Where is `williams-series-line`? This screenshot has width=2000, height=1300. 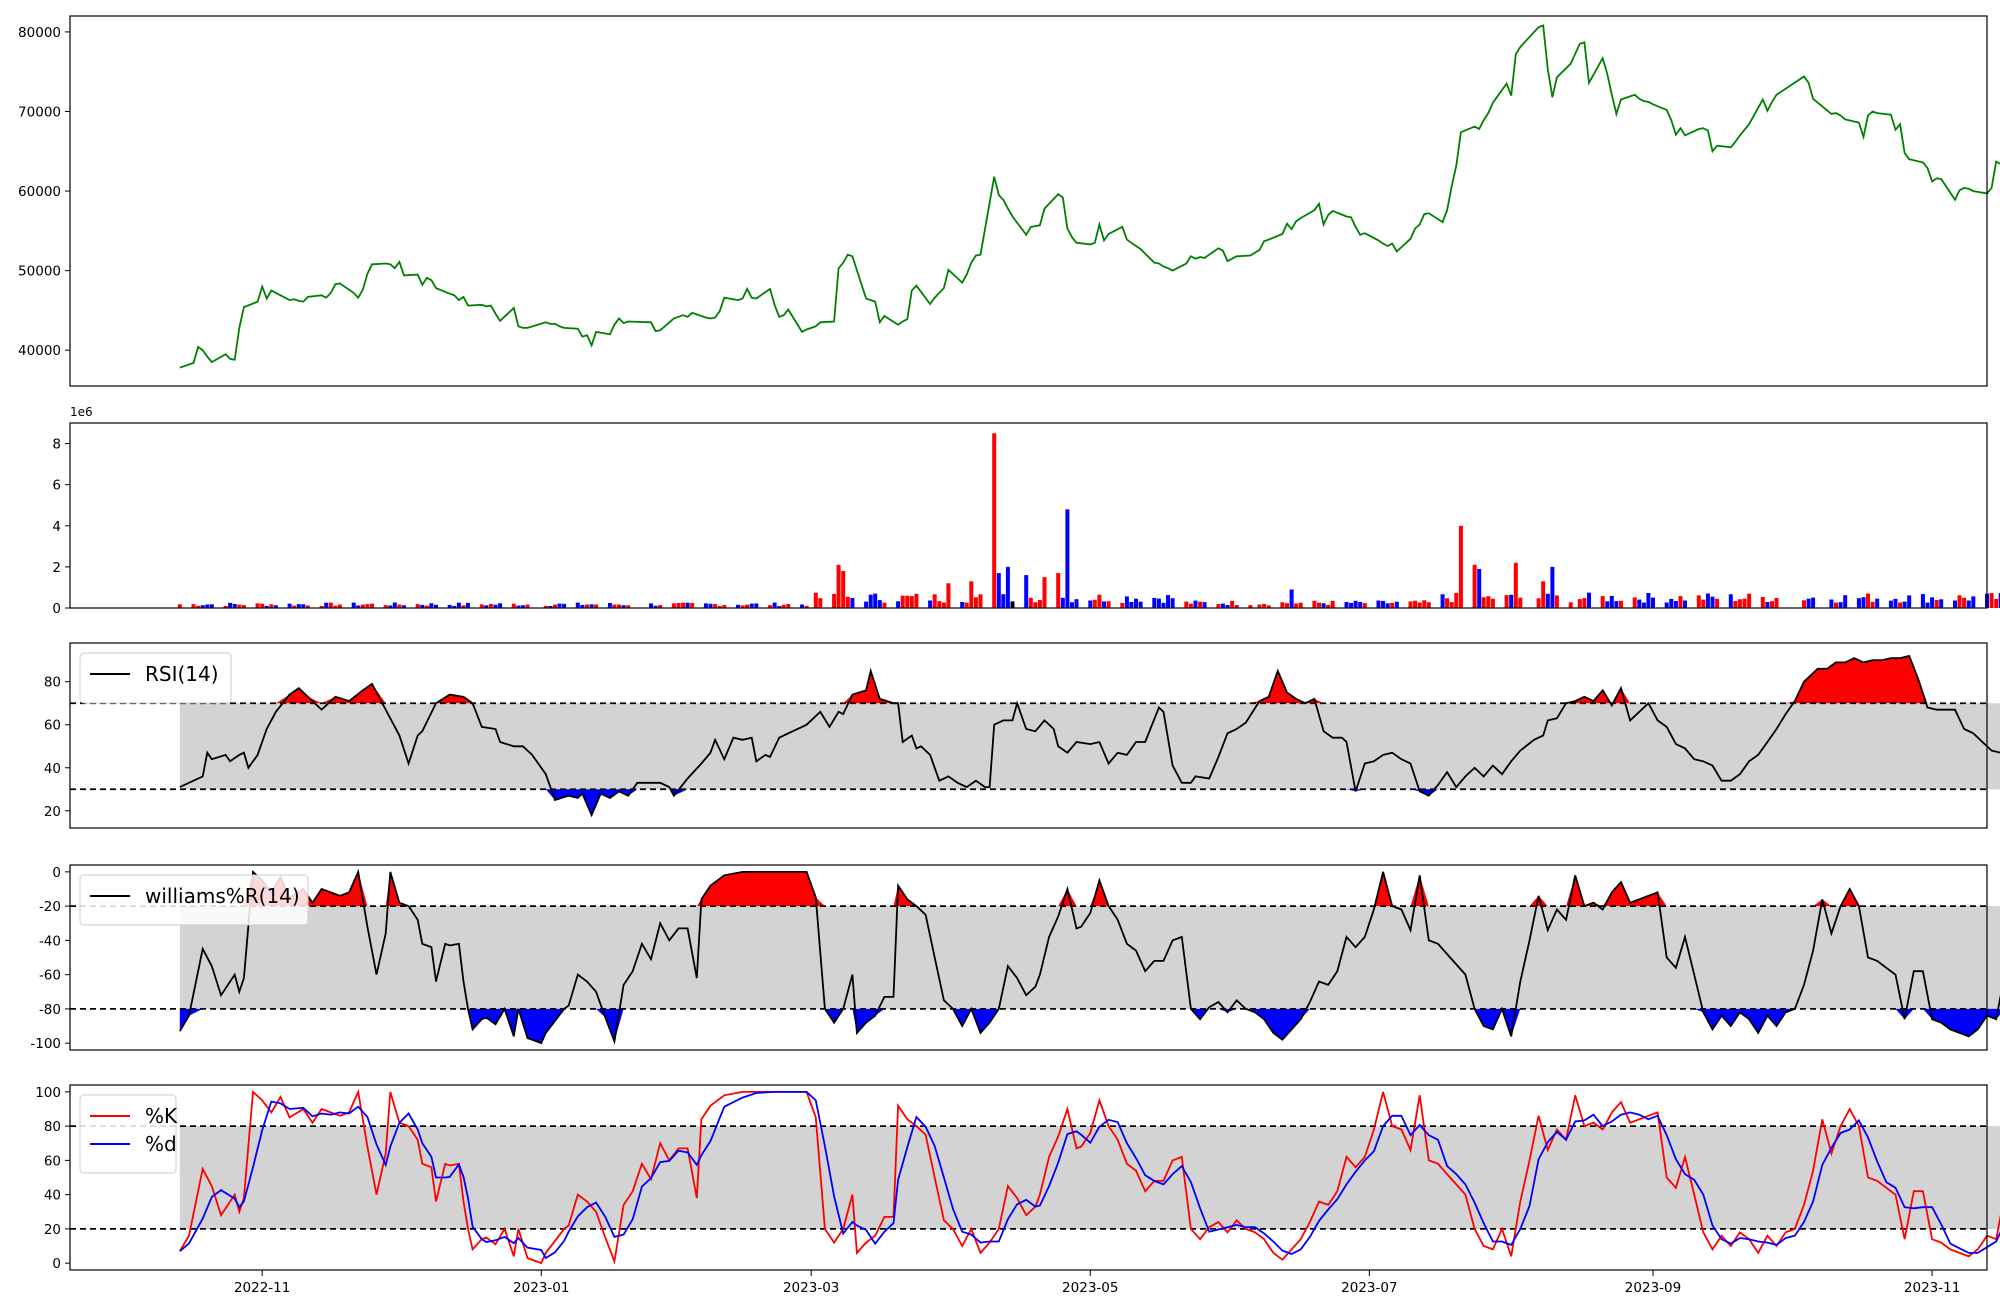
williams-series-line is located at coordinates (1089, 956).